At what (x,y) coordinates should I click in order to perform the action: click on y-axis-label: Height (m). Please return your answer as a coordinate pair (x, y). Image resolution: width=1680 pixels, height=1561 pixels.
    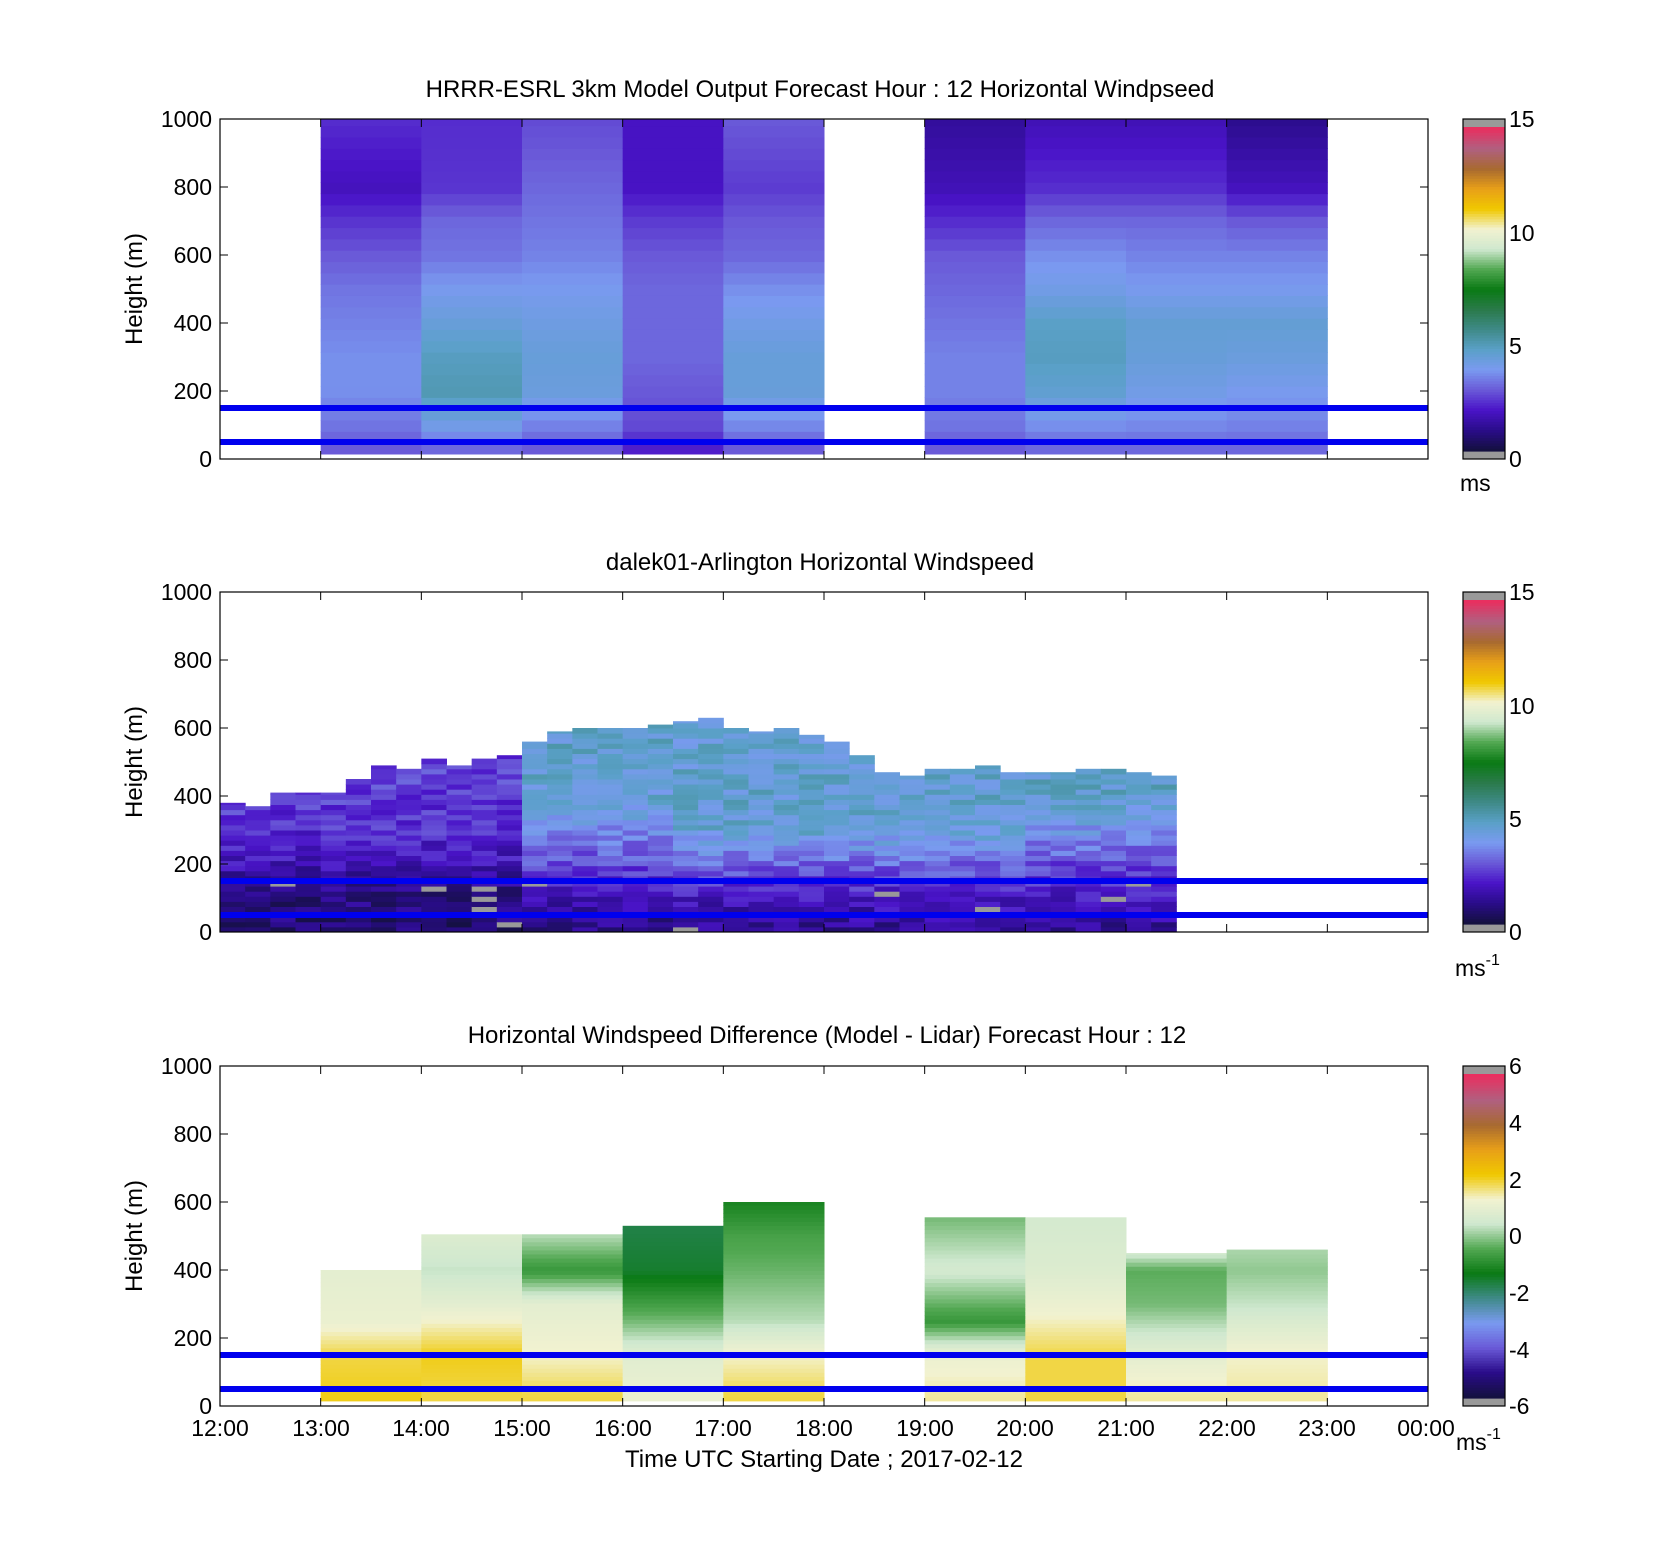
    Looking at the image, I should click on (134, 1236).